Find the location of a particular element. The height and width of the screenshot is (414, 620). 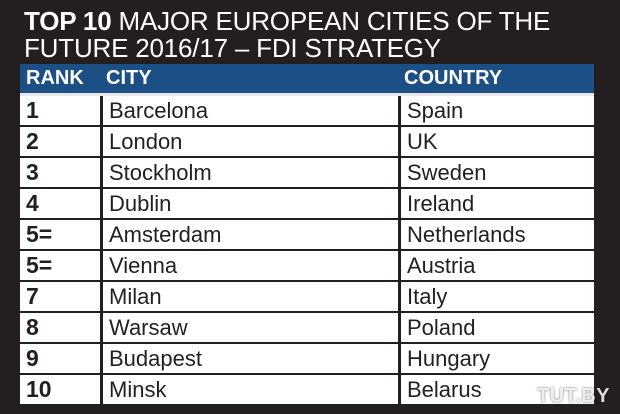

header-country: COUNTRY is located at coordinates (453, 78).